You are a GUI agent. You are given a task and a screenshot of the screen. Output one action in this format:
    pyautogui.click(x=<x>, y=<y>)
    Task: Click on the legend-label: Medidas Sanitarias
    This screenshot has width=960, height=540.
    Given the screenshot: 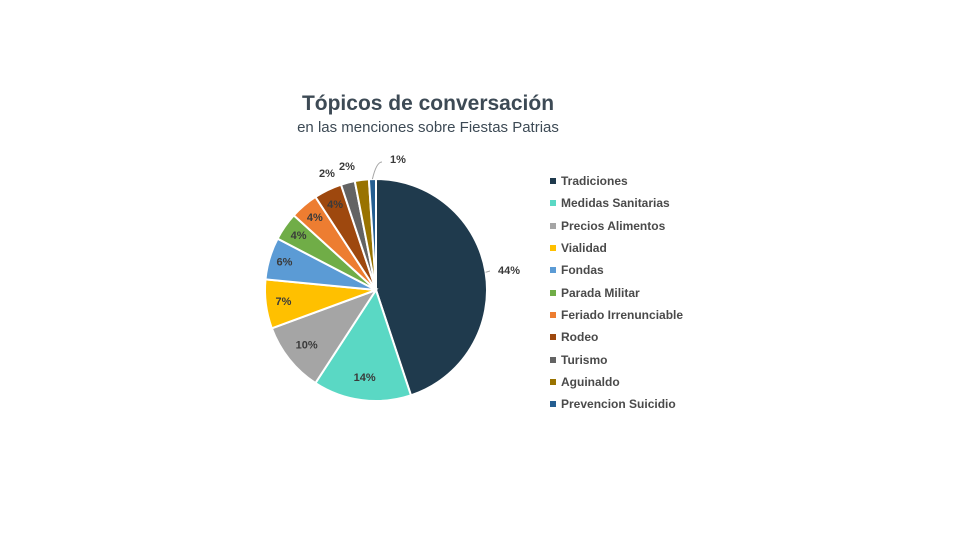 What is the action you would take?
    pyautogui.click(x=615, y=203)
    